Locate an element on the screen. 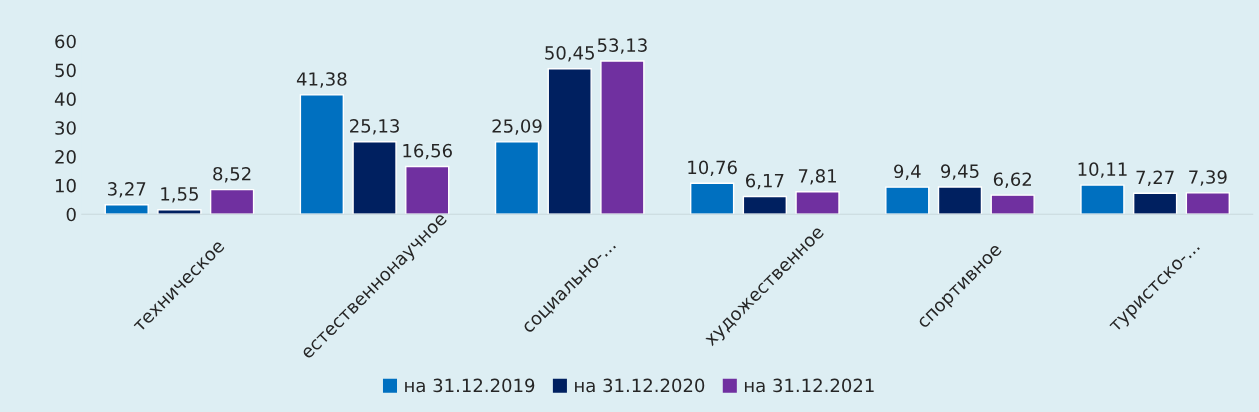 The height and width of the screenshot is (412, 1259). legend-label: на 31.12.2021 is located at coordinates (809, 385).